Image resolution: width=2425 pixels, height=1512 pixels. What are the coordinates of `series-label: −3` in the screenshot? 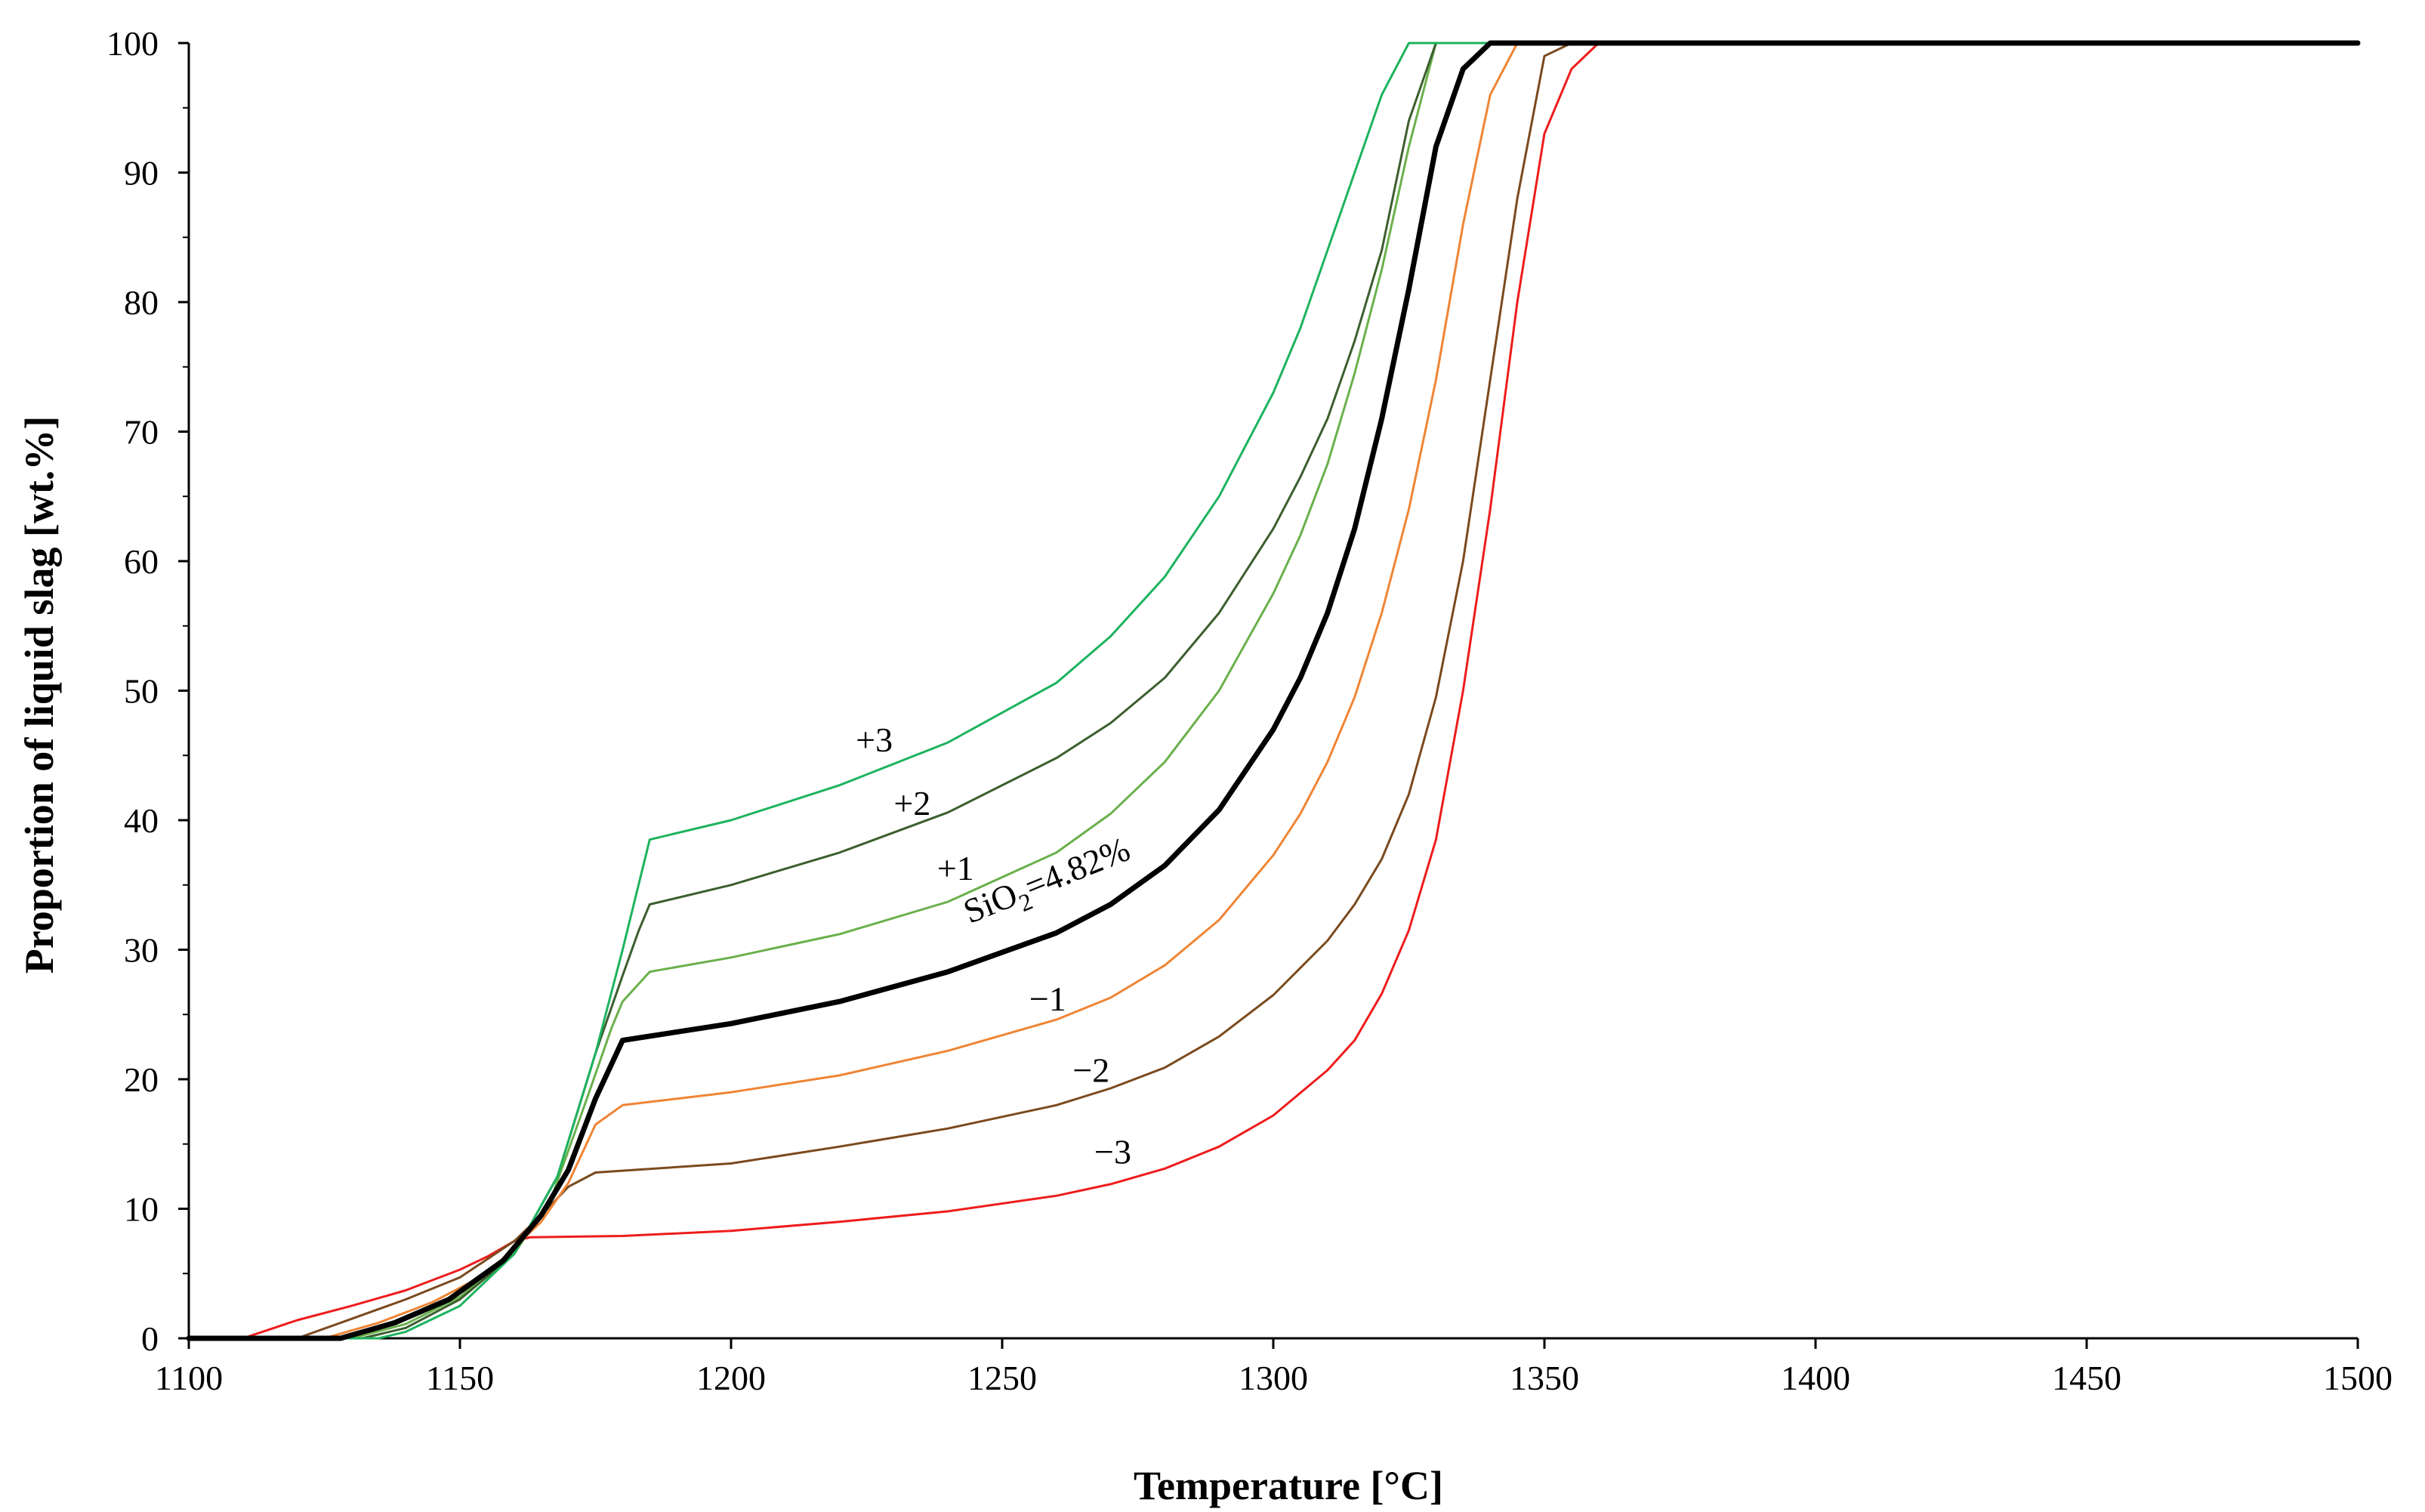 It's located at (1113, 1152).